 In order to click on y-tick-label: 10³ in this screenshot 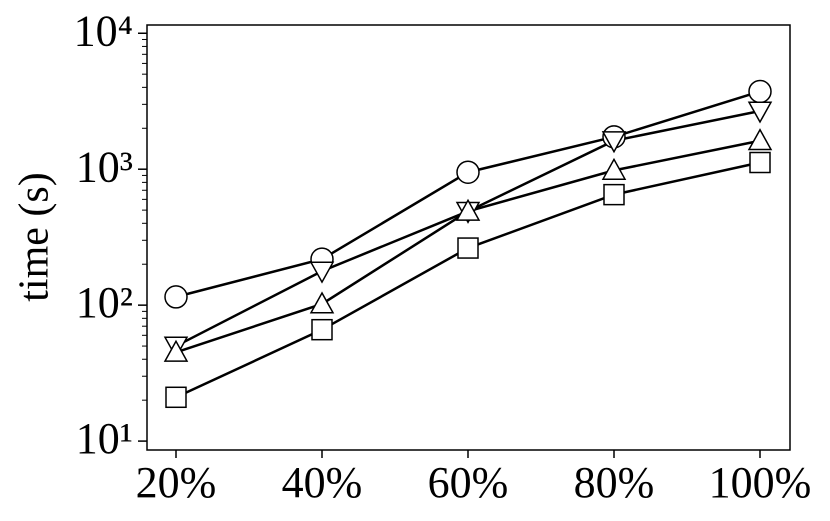, I will do `click(104, 166)`.